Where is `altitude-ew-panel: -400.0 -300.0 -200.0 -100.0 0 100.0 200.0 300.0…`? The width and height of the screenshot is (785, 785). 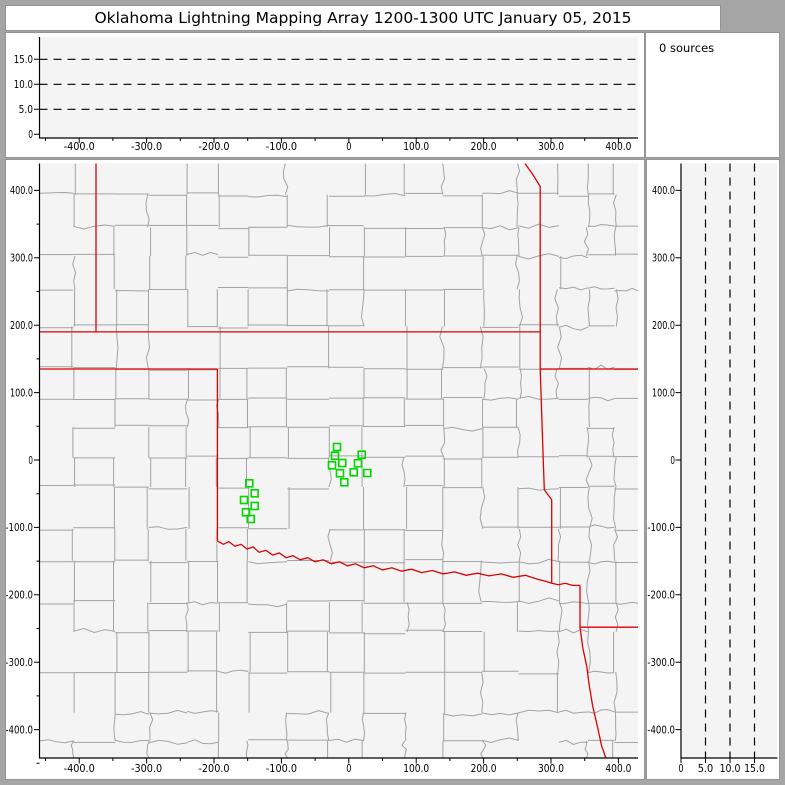 altitude-ew-panel: -400.0 -300.0 -200.0 -100.0 0 100.0 200.0 300.0… is located at coordinates (325, 95).